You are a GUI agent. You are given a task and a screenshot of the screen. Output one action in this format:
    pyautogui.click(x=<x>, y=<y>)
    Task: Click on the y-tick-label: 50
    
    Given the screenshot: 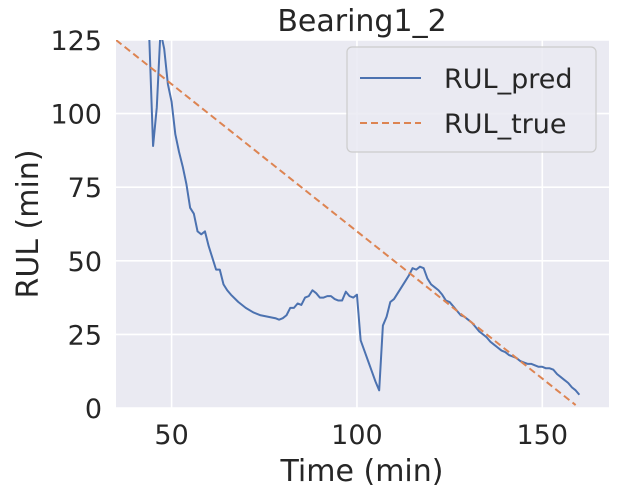 What is the action you would take?
    pyautogui.click(x=85, y=262)
    